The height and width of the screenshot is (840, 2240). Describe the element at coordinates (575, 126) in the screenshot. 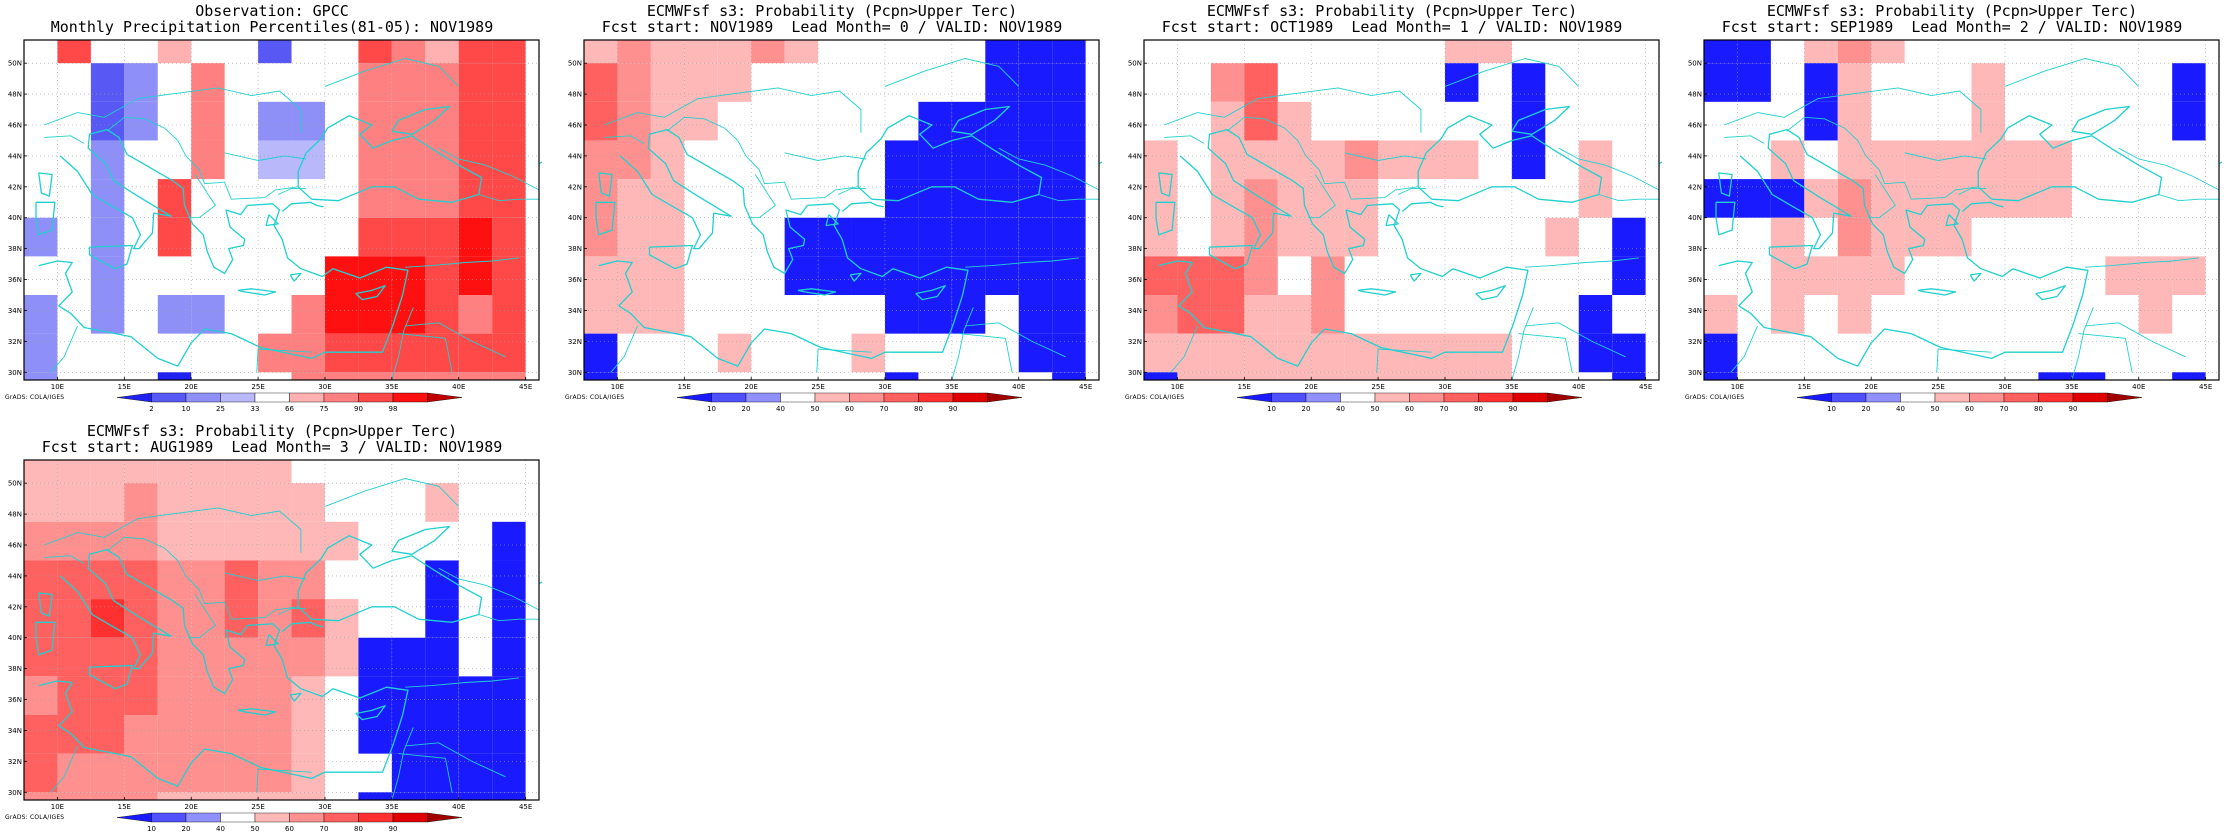

I see `y-tick-label: 46N` at that location.